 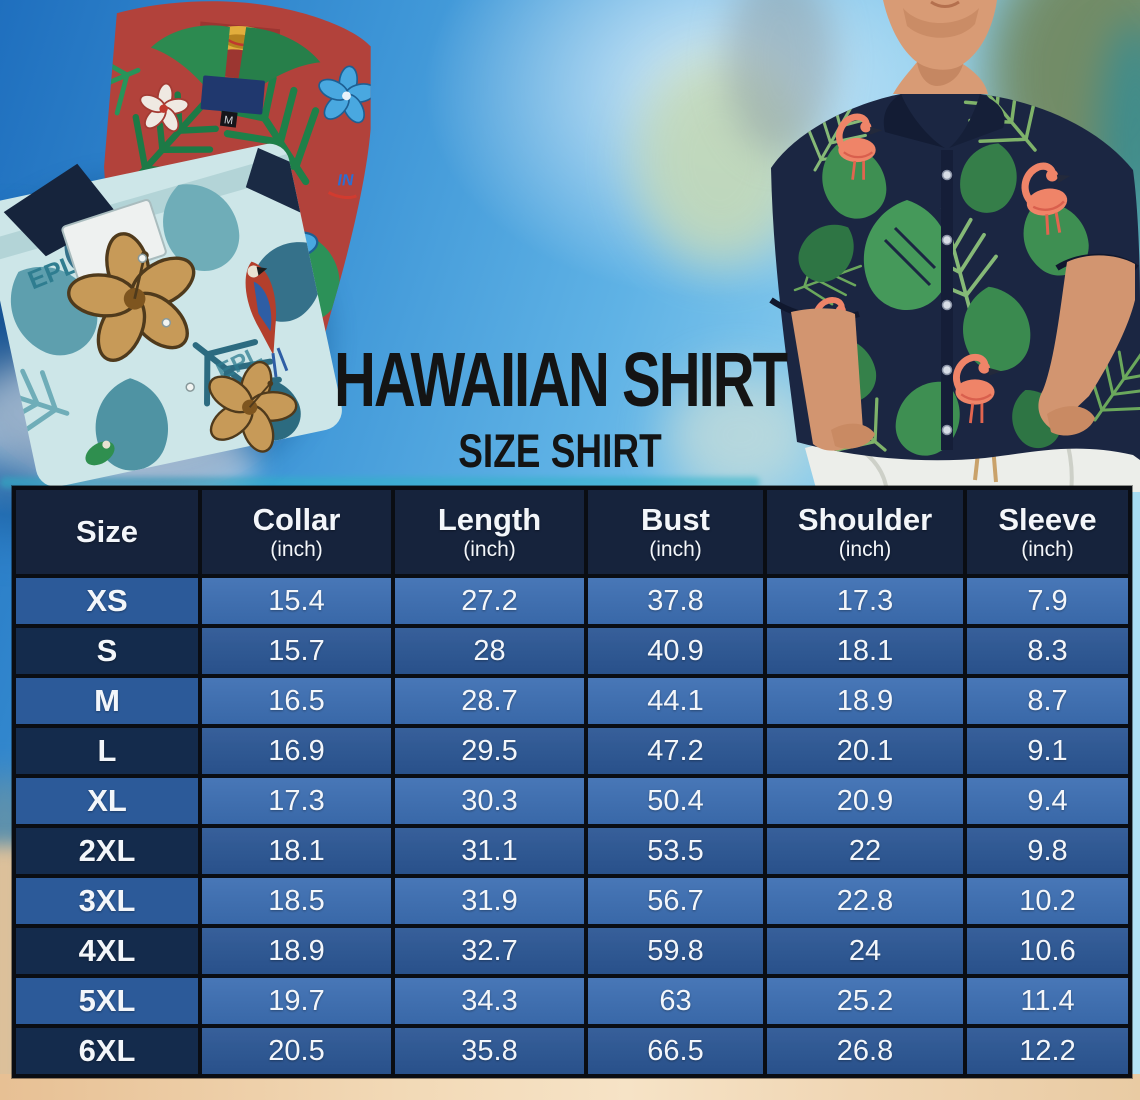 I want to click on cell-4xl-bust: 59.8, so click(x=675, y=951).